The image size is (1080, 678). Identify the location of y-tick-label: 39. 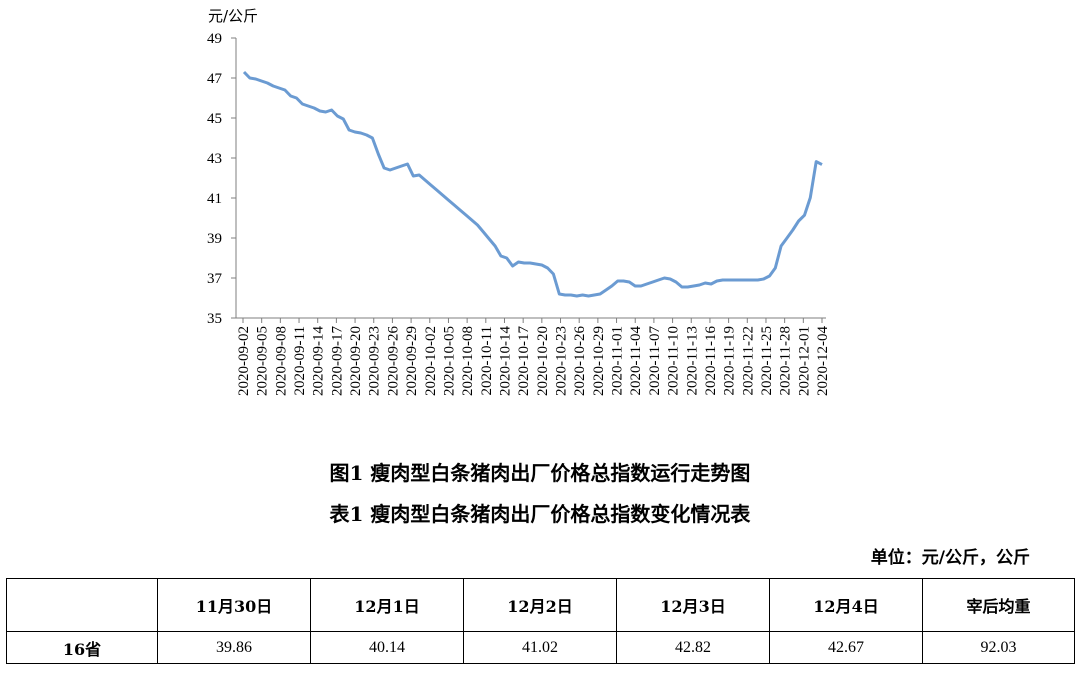
(214, 239).